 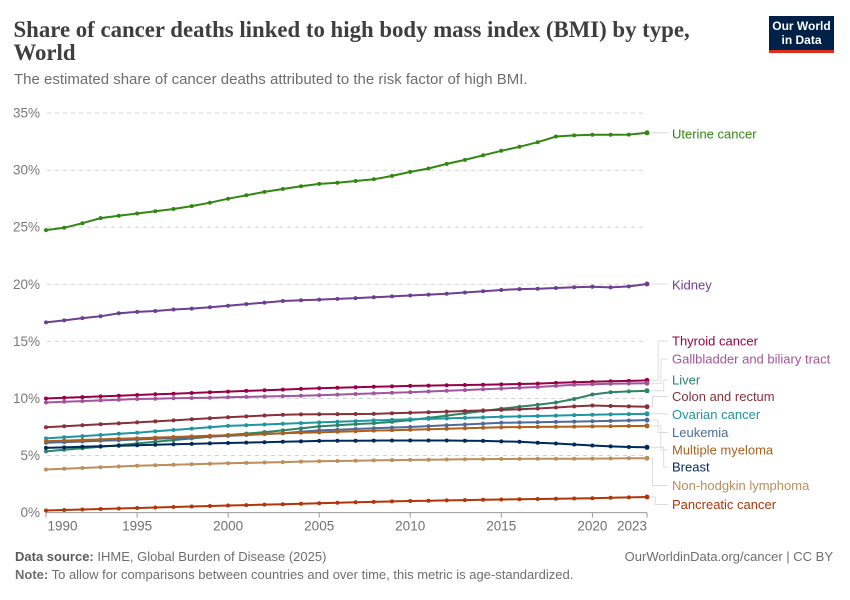 What do you see at coordinates (700, 432) in the screenshot?
I see `svg-text: Leukemia` at bounding box center [700, 432].